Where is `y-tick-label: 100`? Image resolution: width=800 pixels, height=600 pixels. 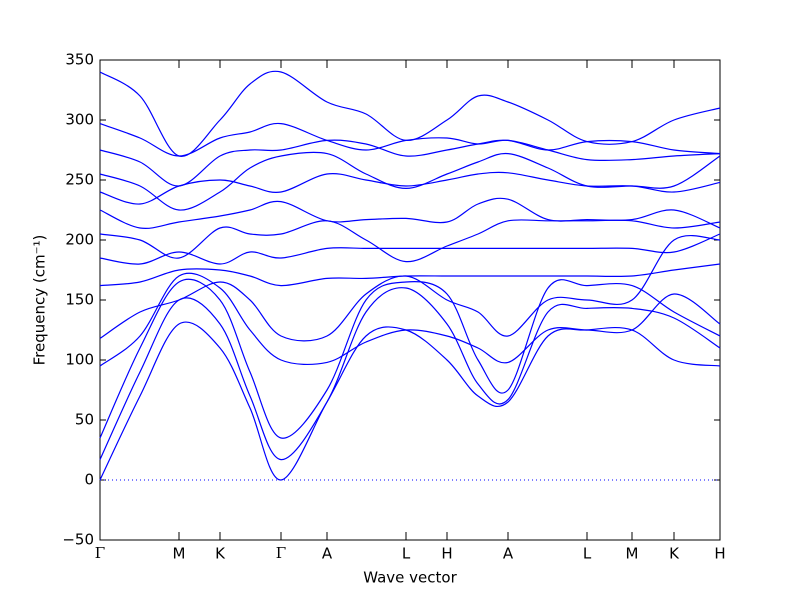
y-tick-label: 100 is located at coordinates (79, 360).